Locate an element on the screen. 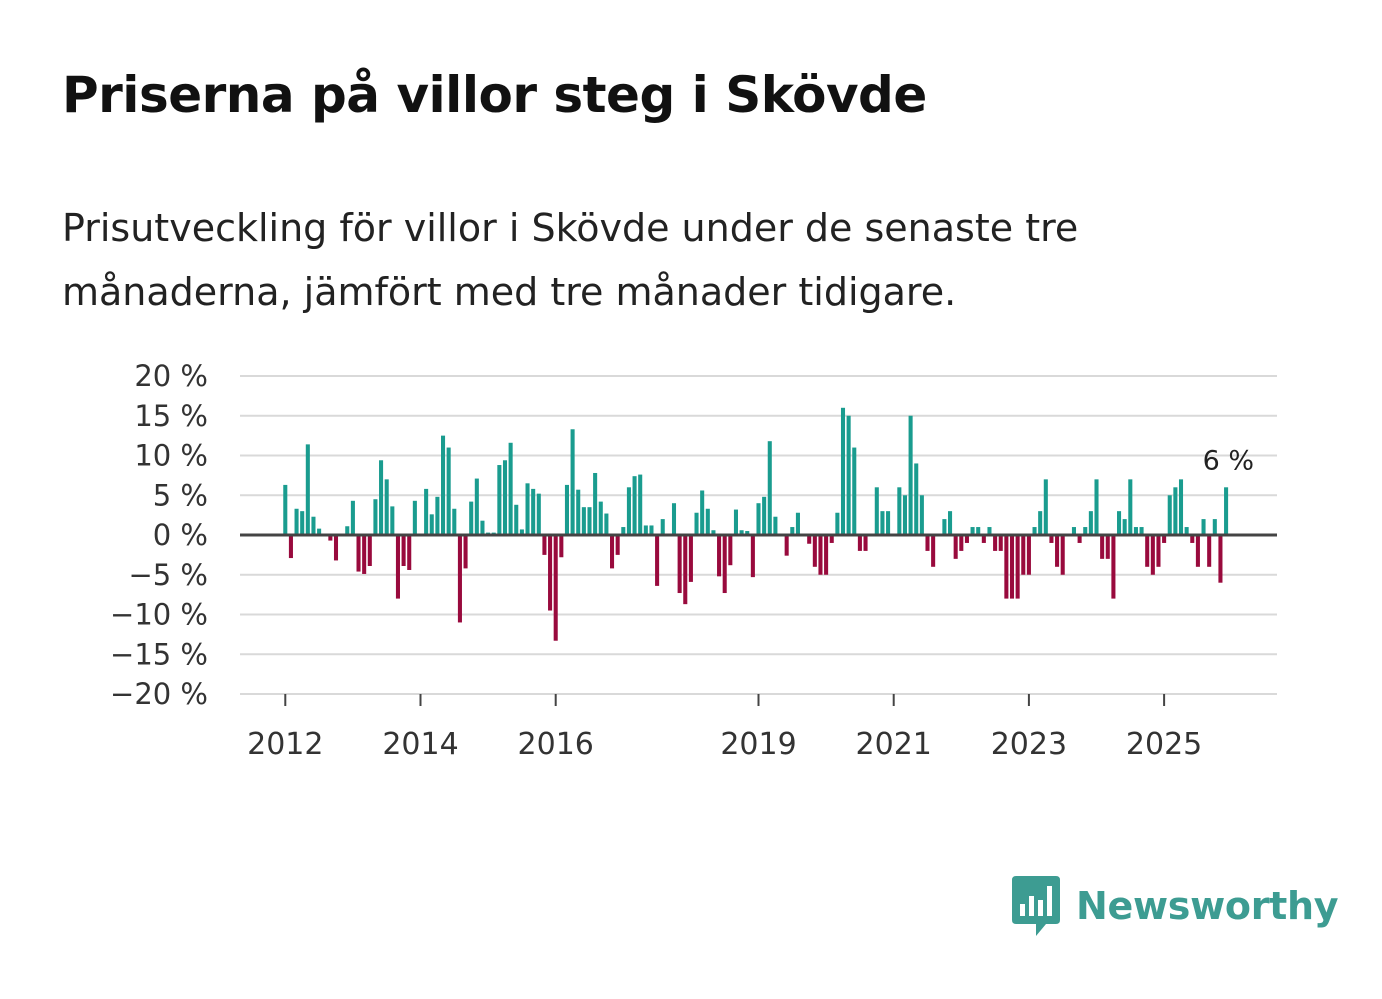 Image resolution: width=1382 pixels, height=999 pixels. y-tick-label: 10 % is located at coordinates (171, 456).